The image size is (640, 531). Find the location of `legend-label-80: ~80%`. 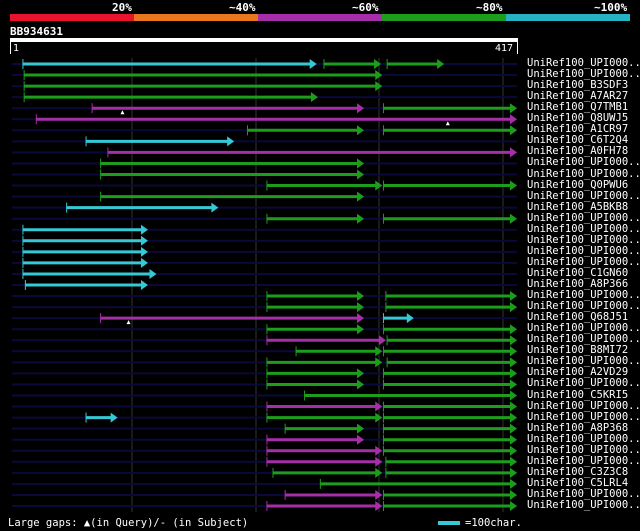

legend-label-80: ~80% is located at coordinates (489, 7).